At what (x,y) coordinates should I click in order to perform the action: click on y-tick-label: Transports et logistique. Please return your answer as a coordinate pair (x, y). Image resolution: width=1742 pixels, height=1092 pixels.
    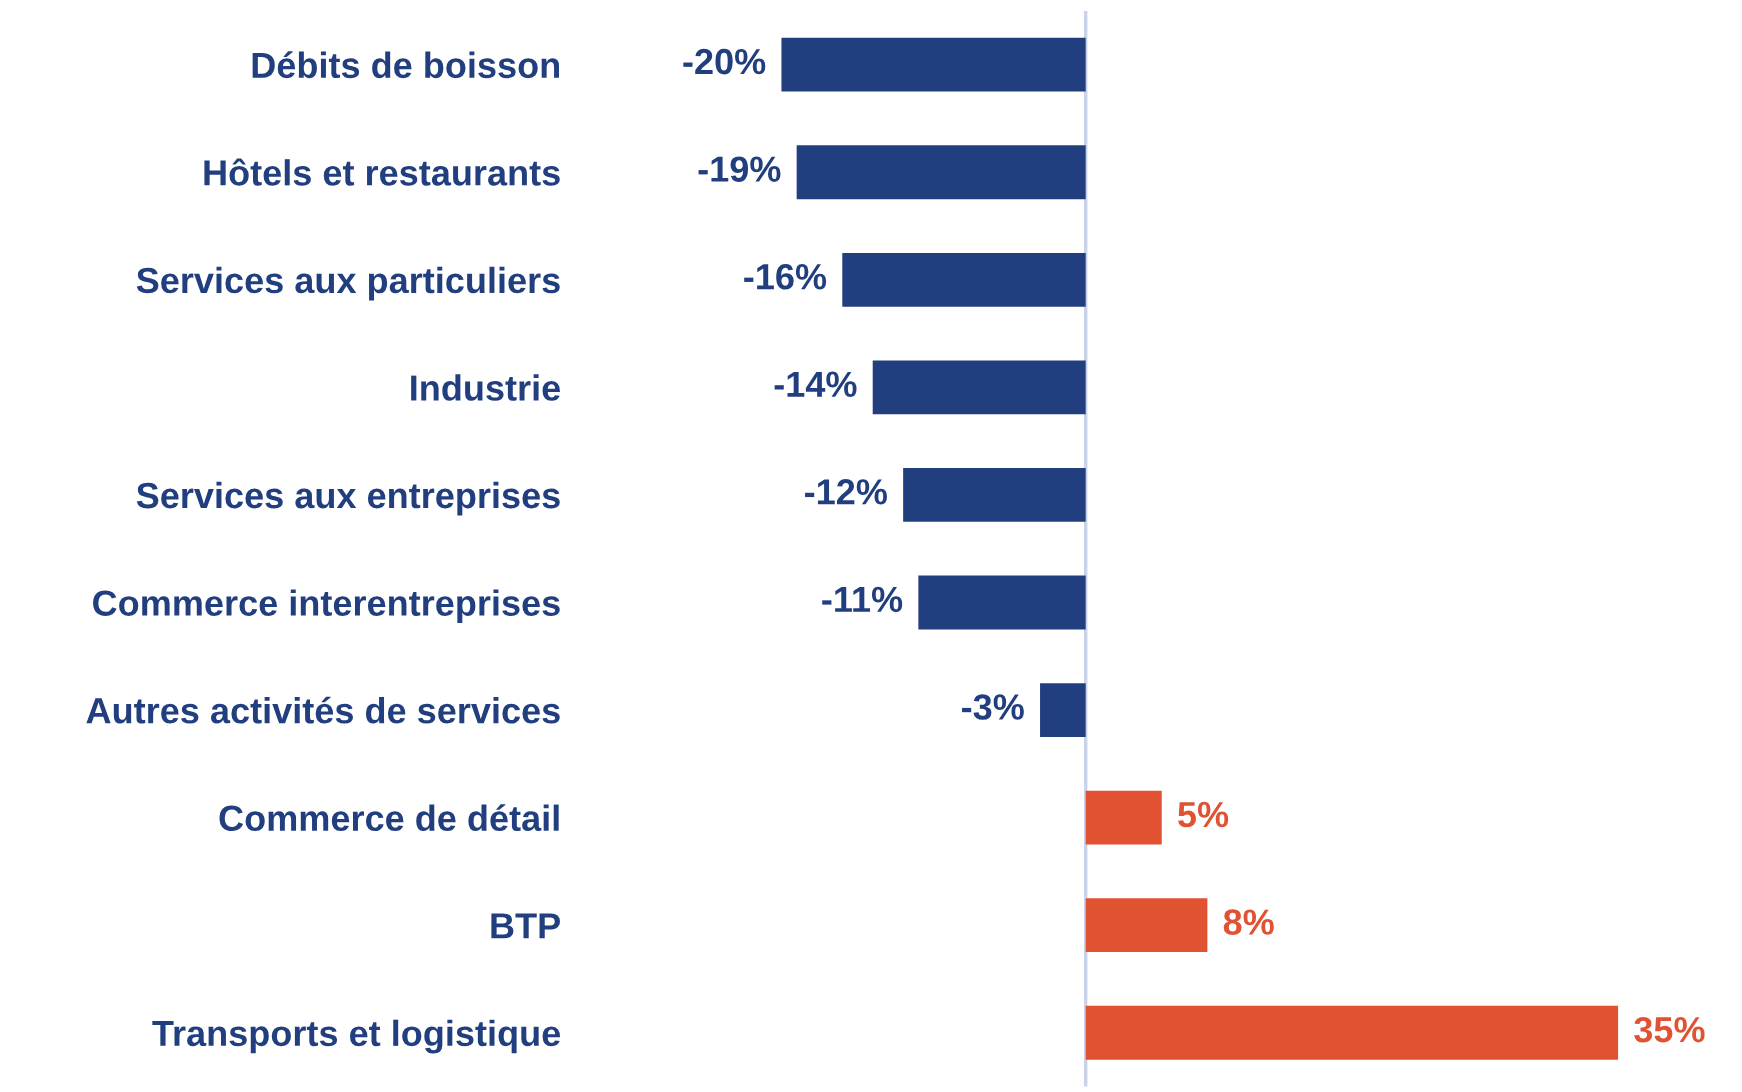
    Looking at the image, I should click on (356, 1036).